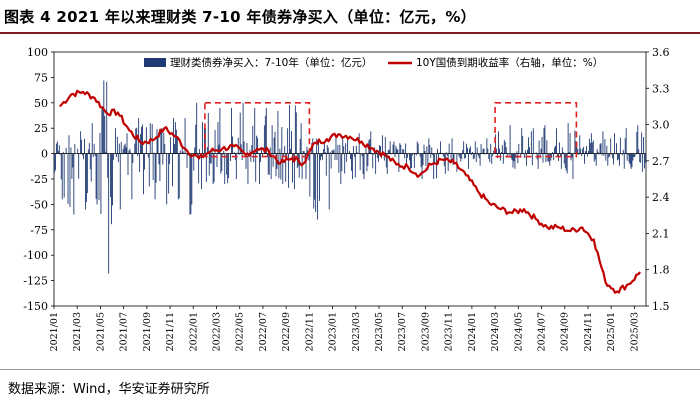  What do you see at coordinates (379, 331) in the screenshot?
I see `x-axis-tick-label: 2023/05` at bounding box center [379, 331].